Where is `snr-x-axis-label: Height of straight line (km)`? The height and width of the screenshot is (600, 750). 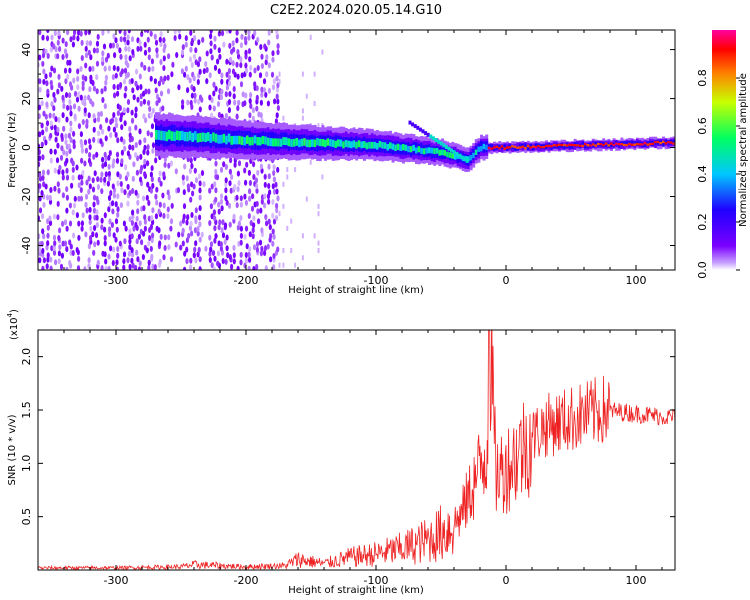
snr-x-axis-label: Height of straight line (km) is located at coordinates (356, 590).